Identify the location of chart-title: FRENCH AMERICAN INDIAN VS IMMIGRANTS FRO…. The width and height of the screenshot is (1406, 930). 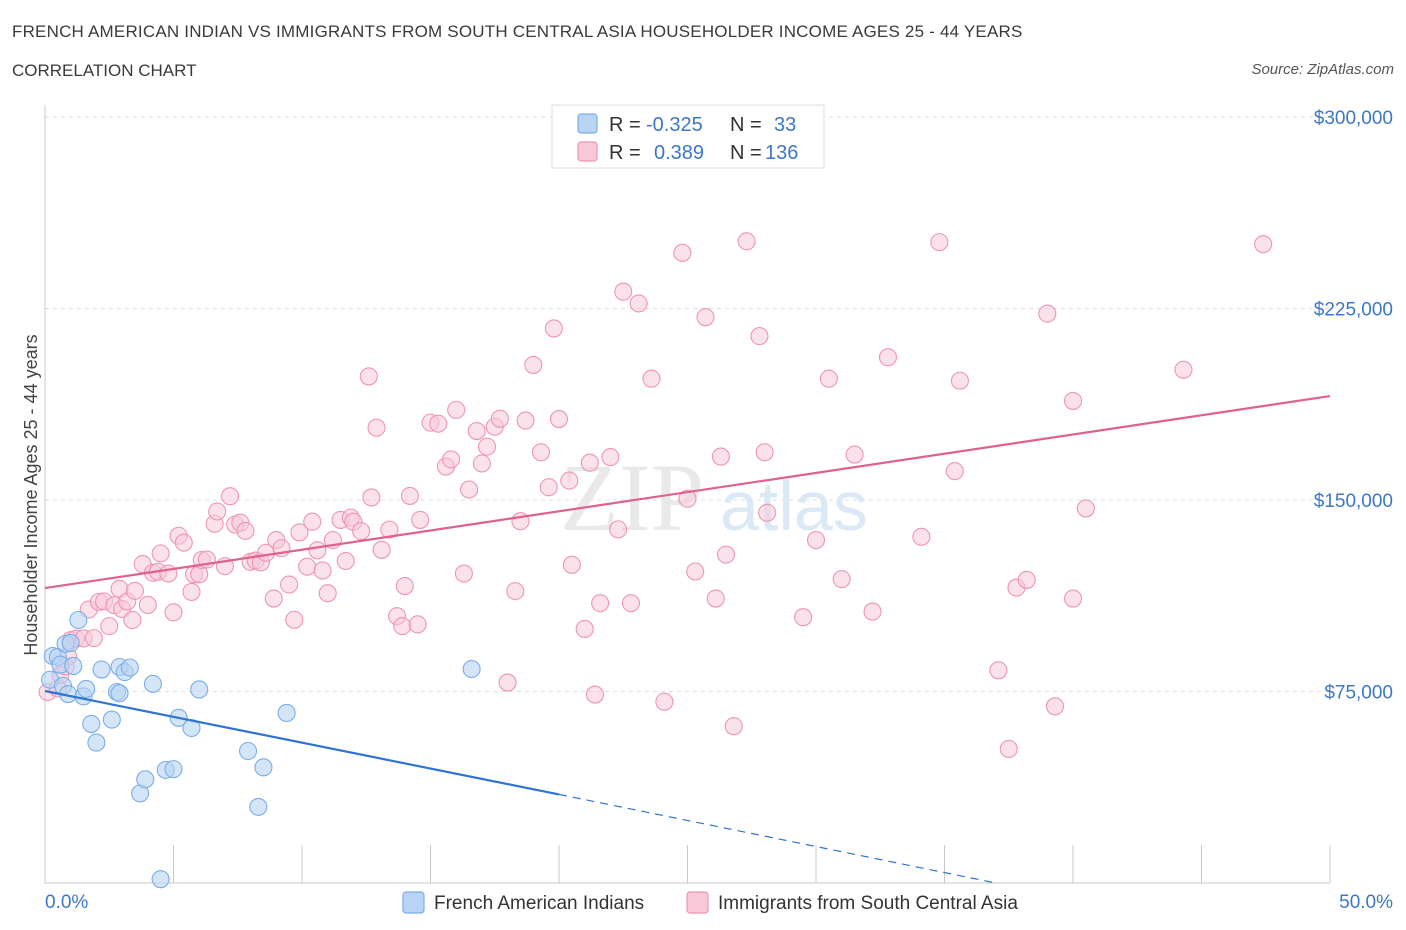
(517, 31).